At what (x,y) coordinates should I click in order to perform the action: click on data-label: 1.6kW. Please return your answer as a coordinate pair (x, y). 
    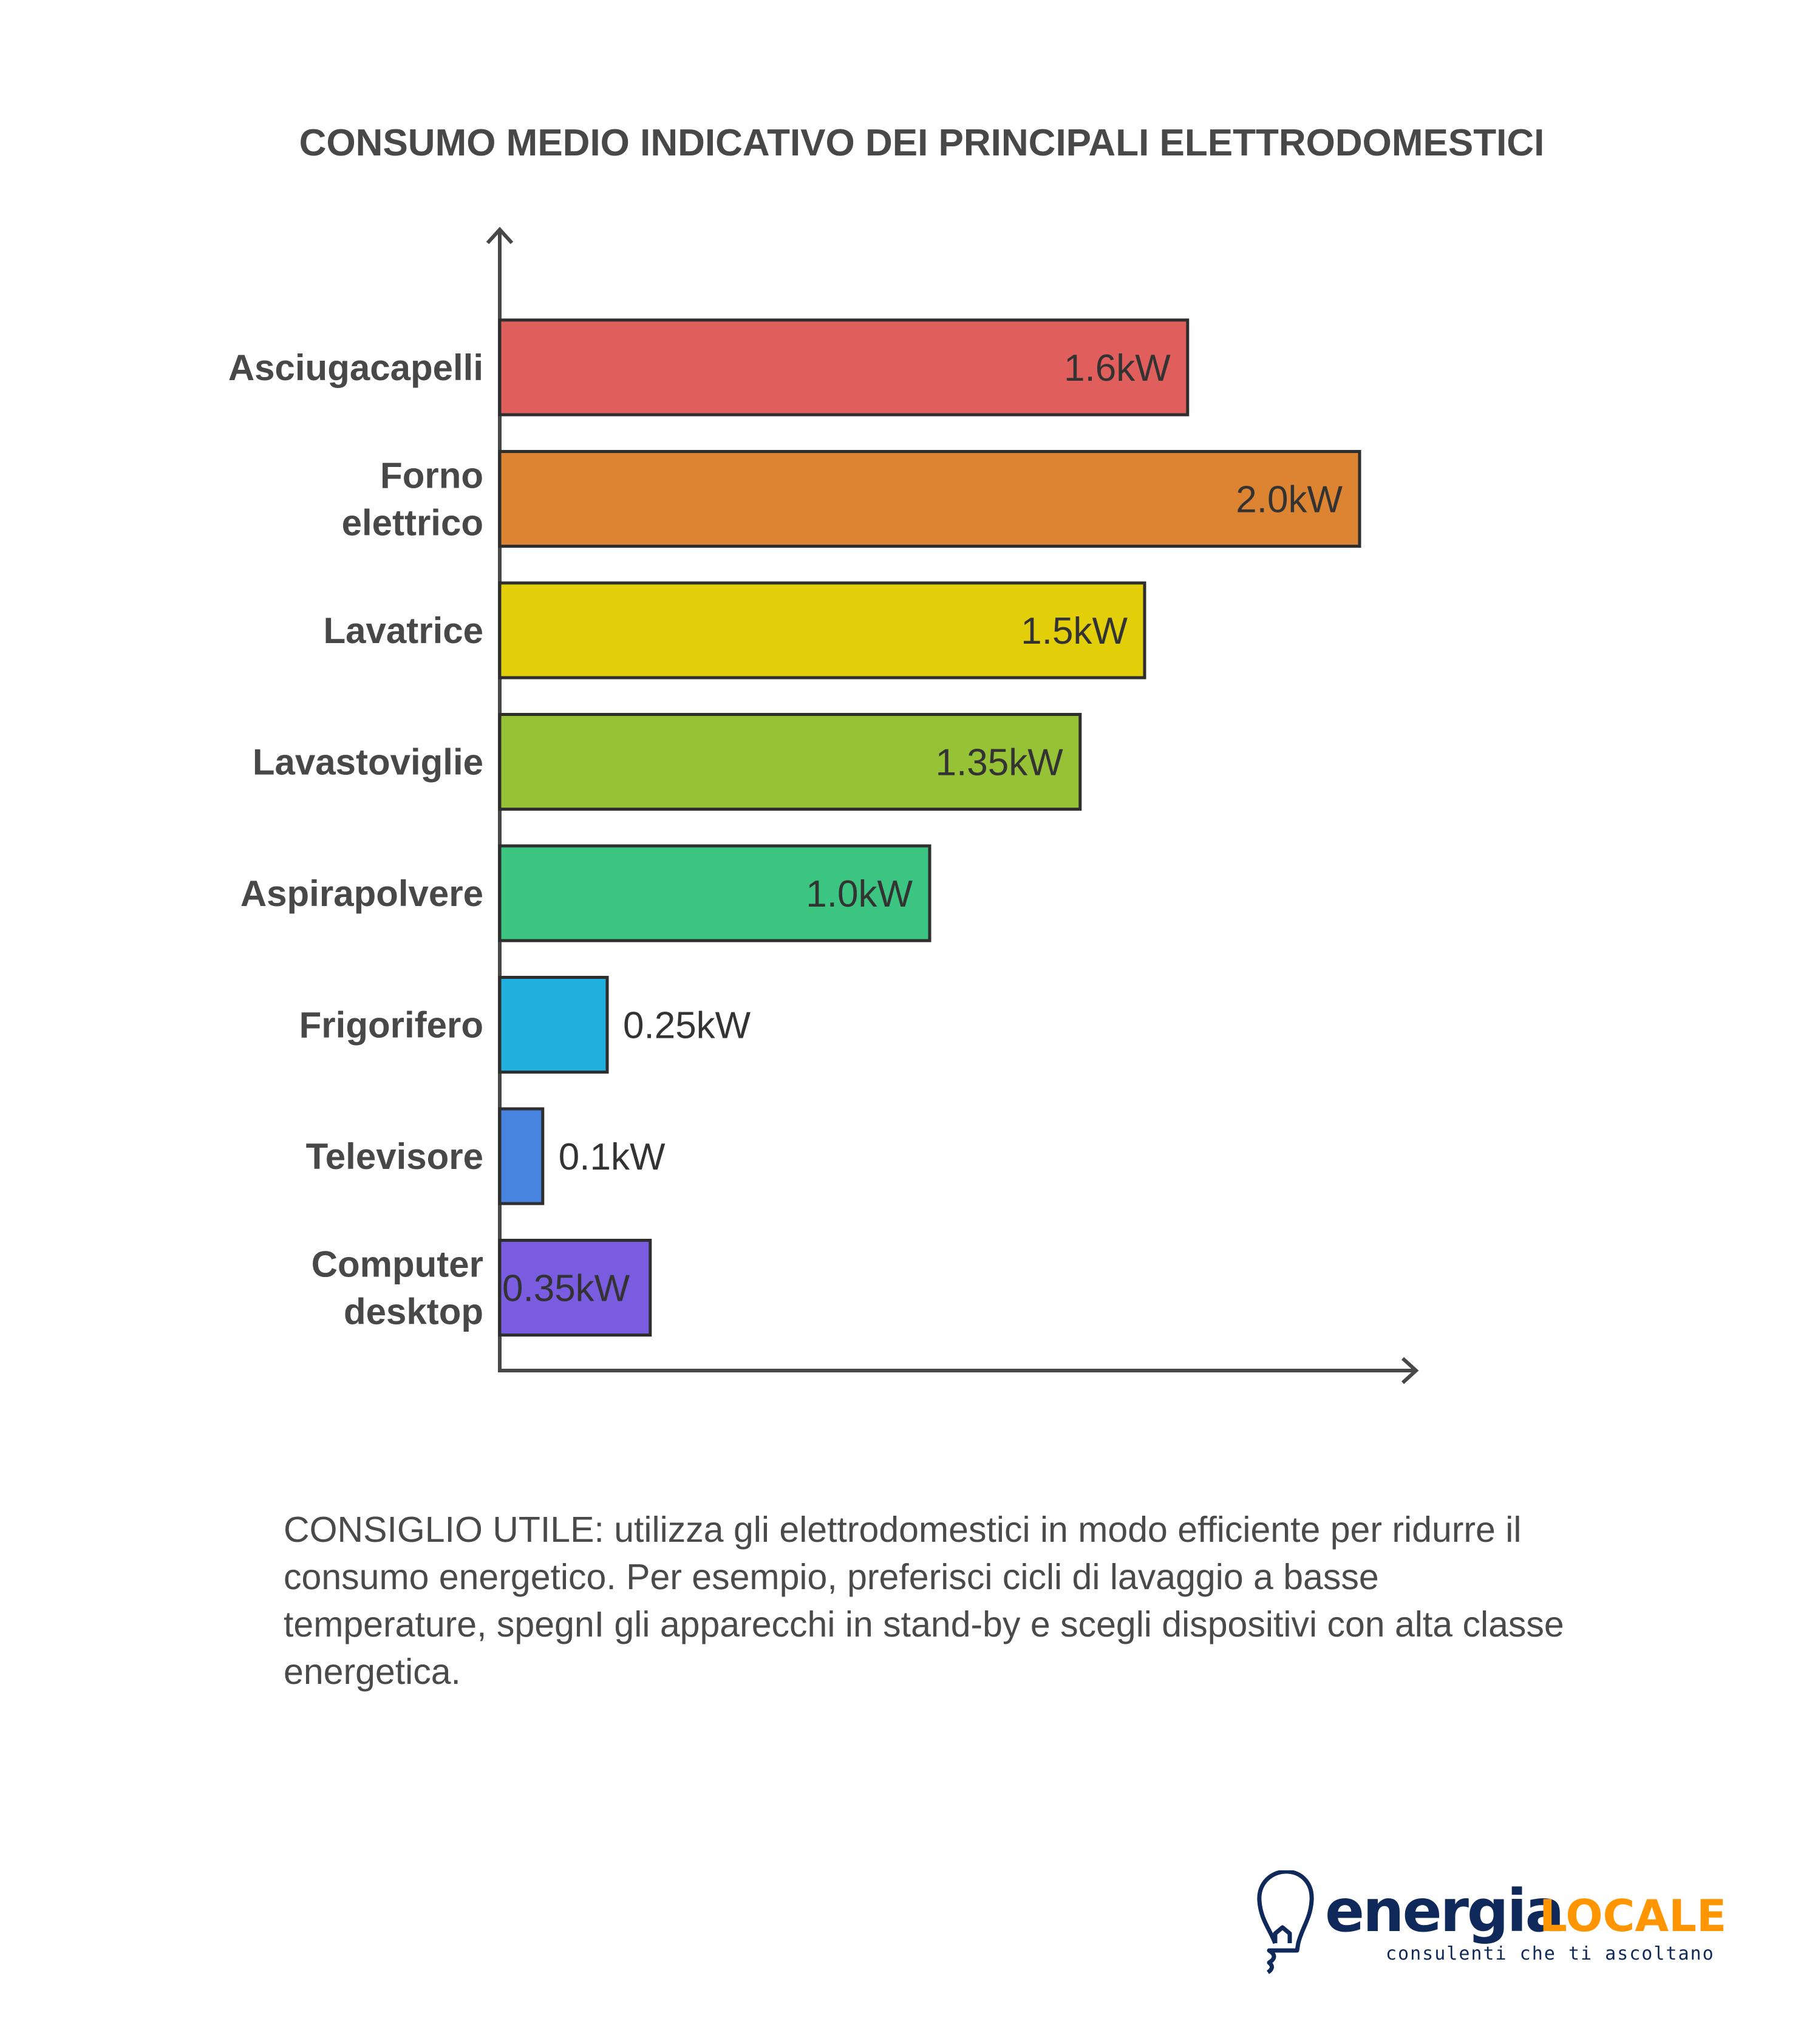
    Looking at the image, I should click on (1117, 368).